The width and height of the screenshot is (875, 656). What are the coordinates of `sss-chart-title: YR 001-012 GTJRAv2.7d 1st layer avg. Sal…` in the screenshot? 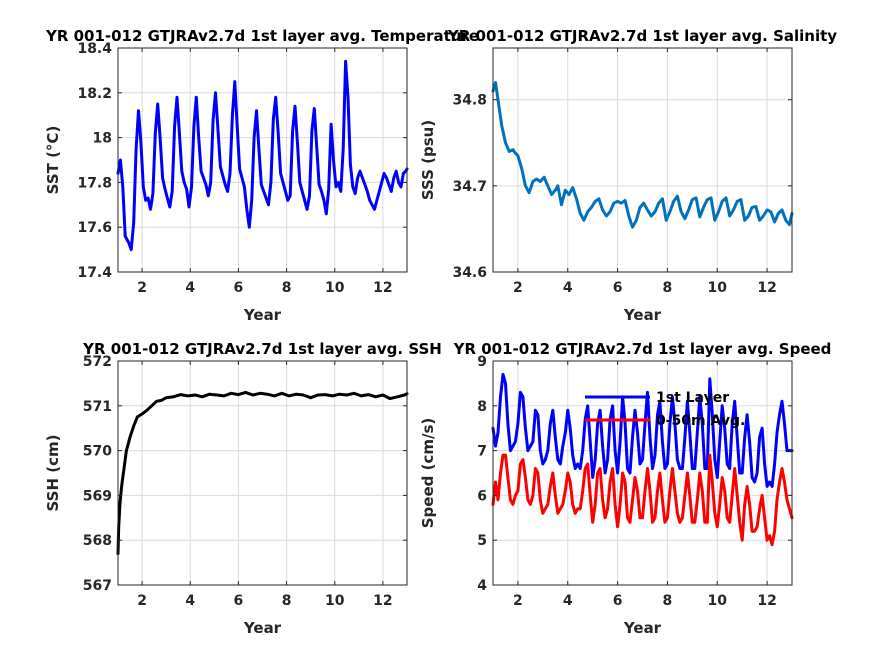 It's located at (642, 36).